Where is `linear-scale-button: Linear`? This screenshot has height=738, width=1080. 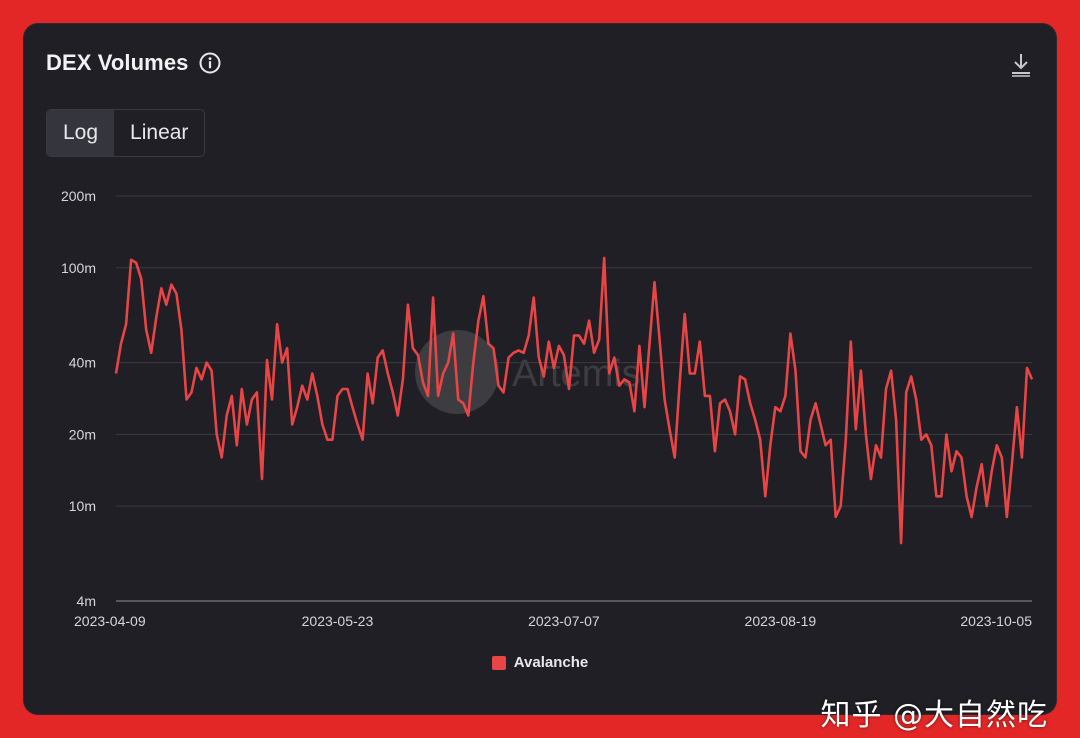 linear-scale-button: Linear is located at coordinates (159, 132).